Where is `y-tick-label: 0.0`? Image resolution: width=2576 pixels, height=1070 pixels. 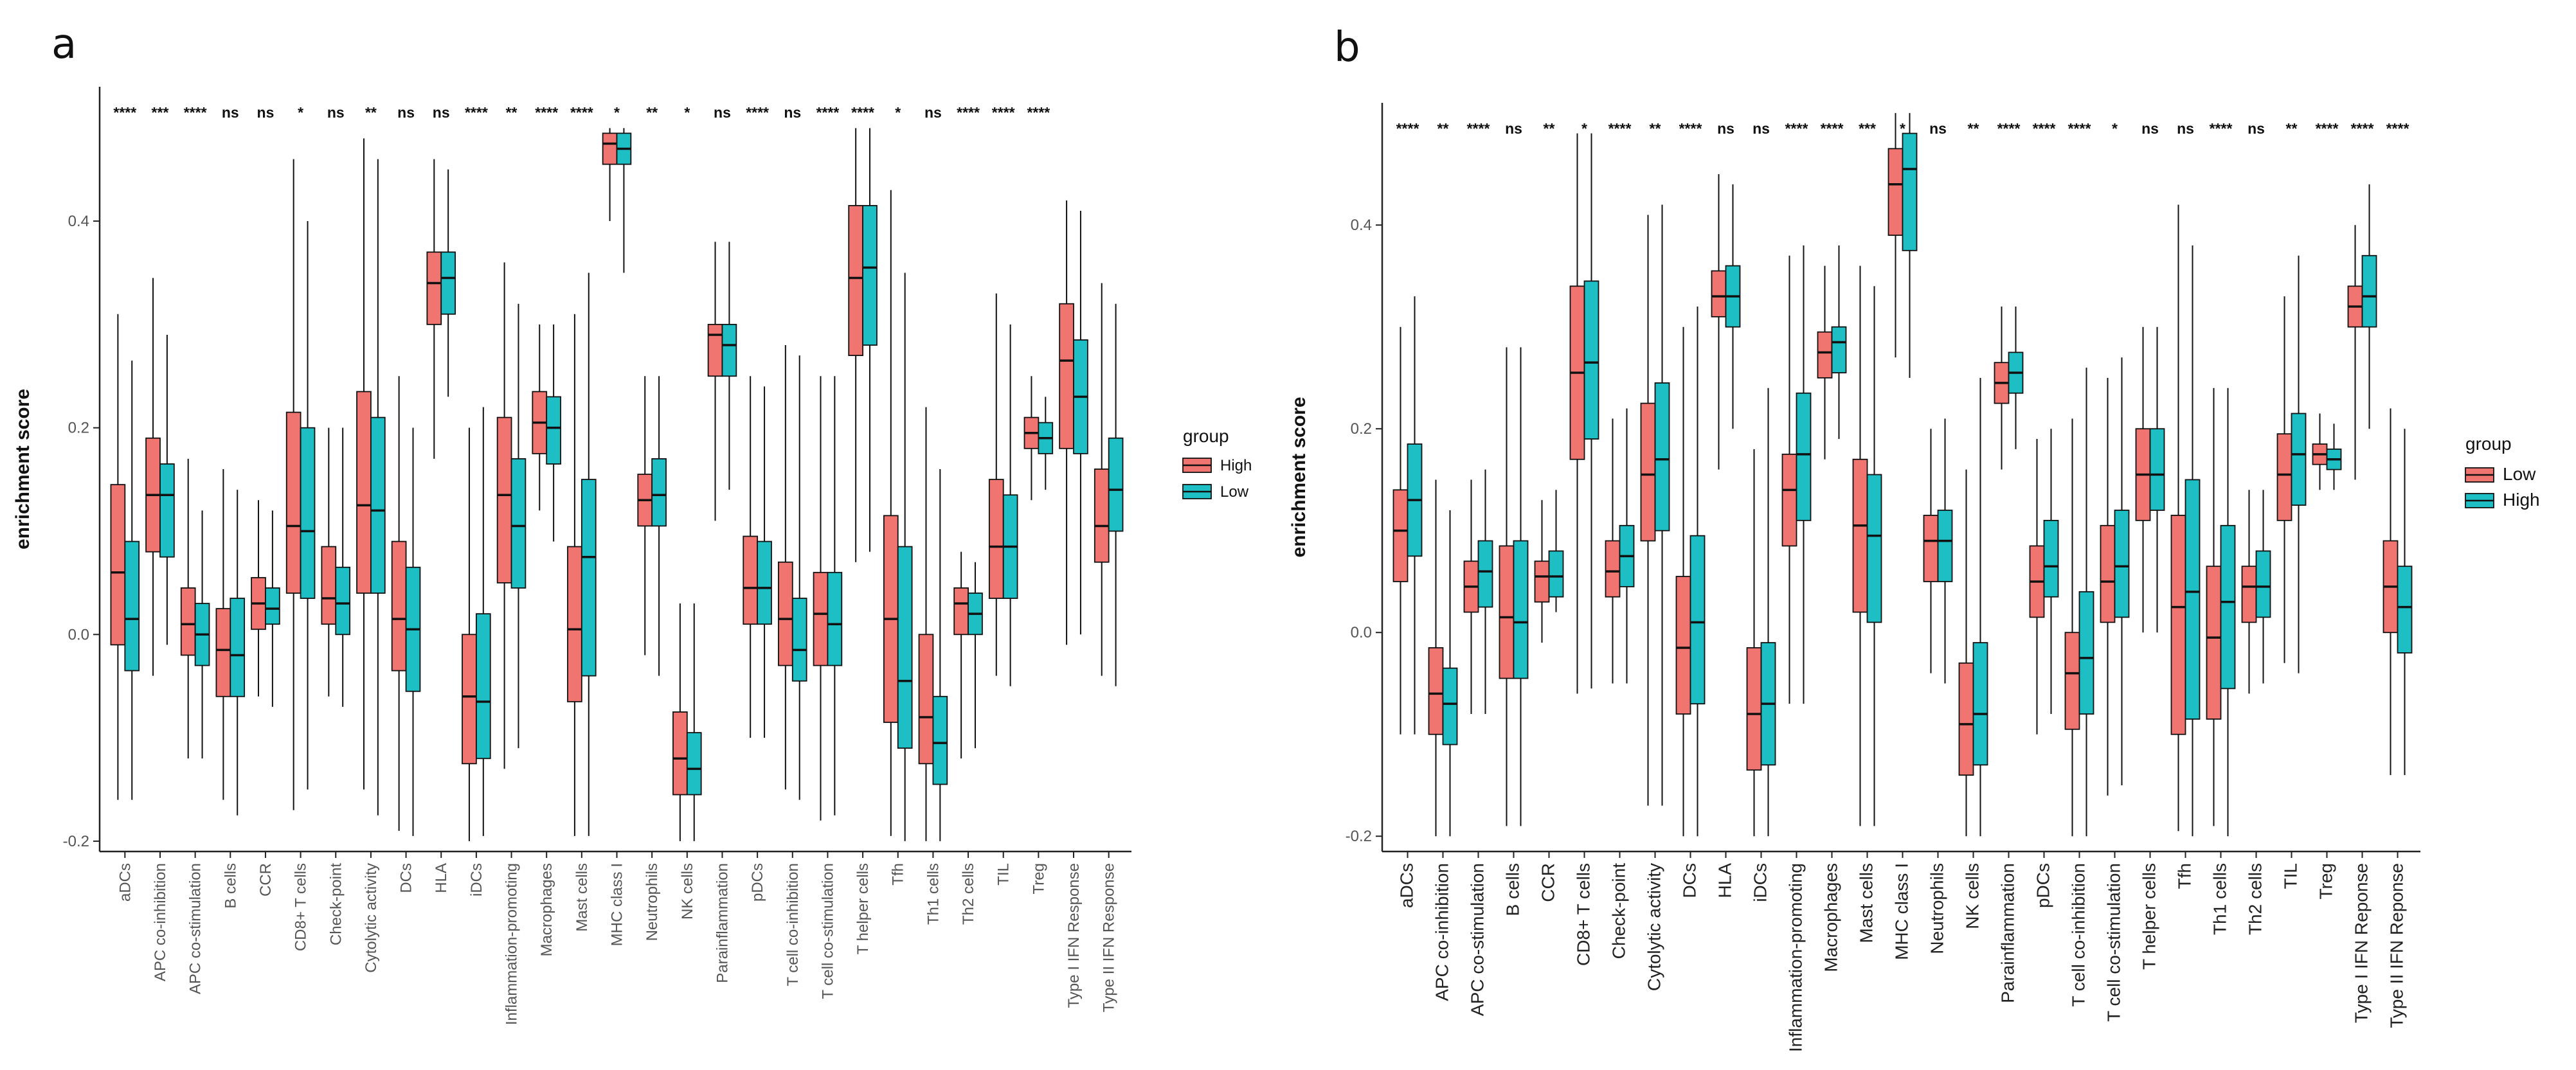
y-tick-label: 0.0 is located at coordinates (78, 634).